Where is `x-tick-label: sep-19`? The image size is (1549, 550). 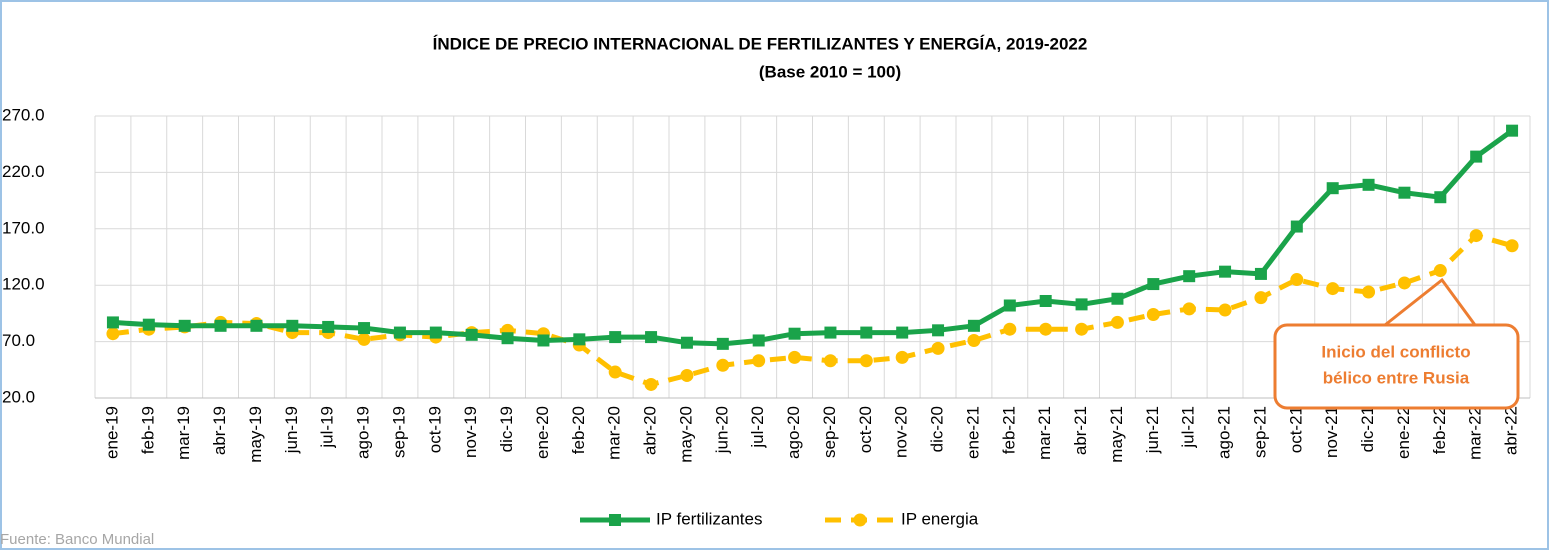
x-tick-label: sep-19 is located at coordinates (398, 432).